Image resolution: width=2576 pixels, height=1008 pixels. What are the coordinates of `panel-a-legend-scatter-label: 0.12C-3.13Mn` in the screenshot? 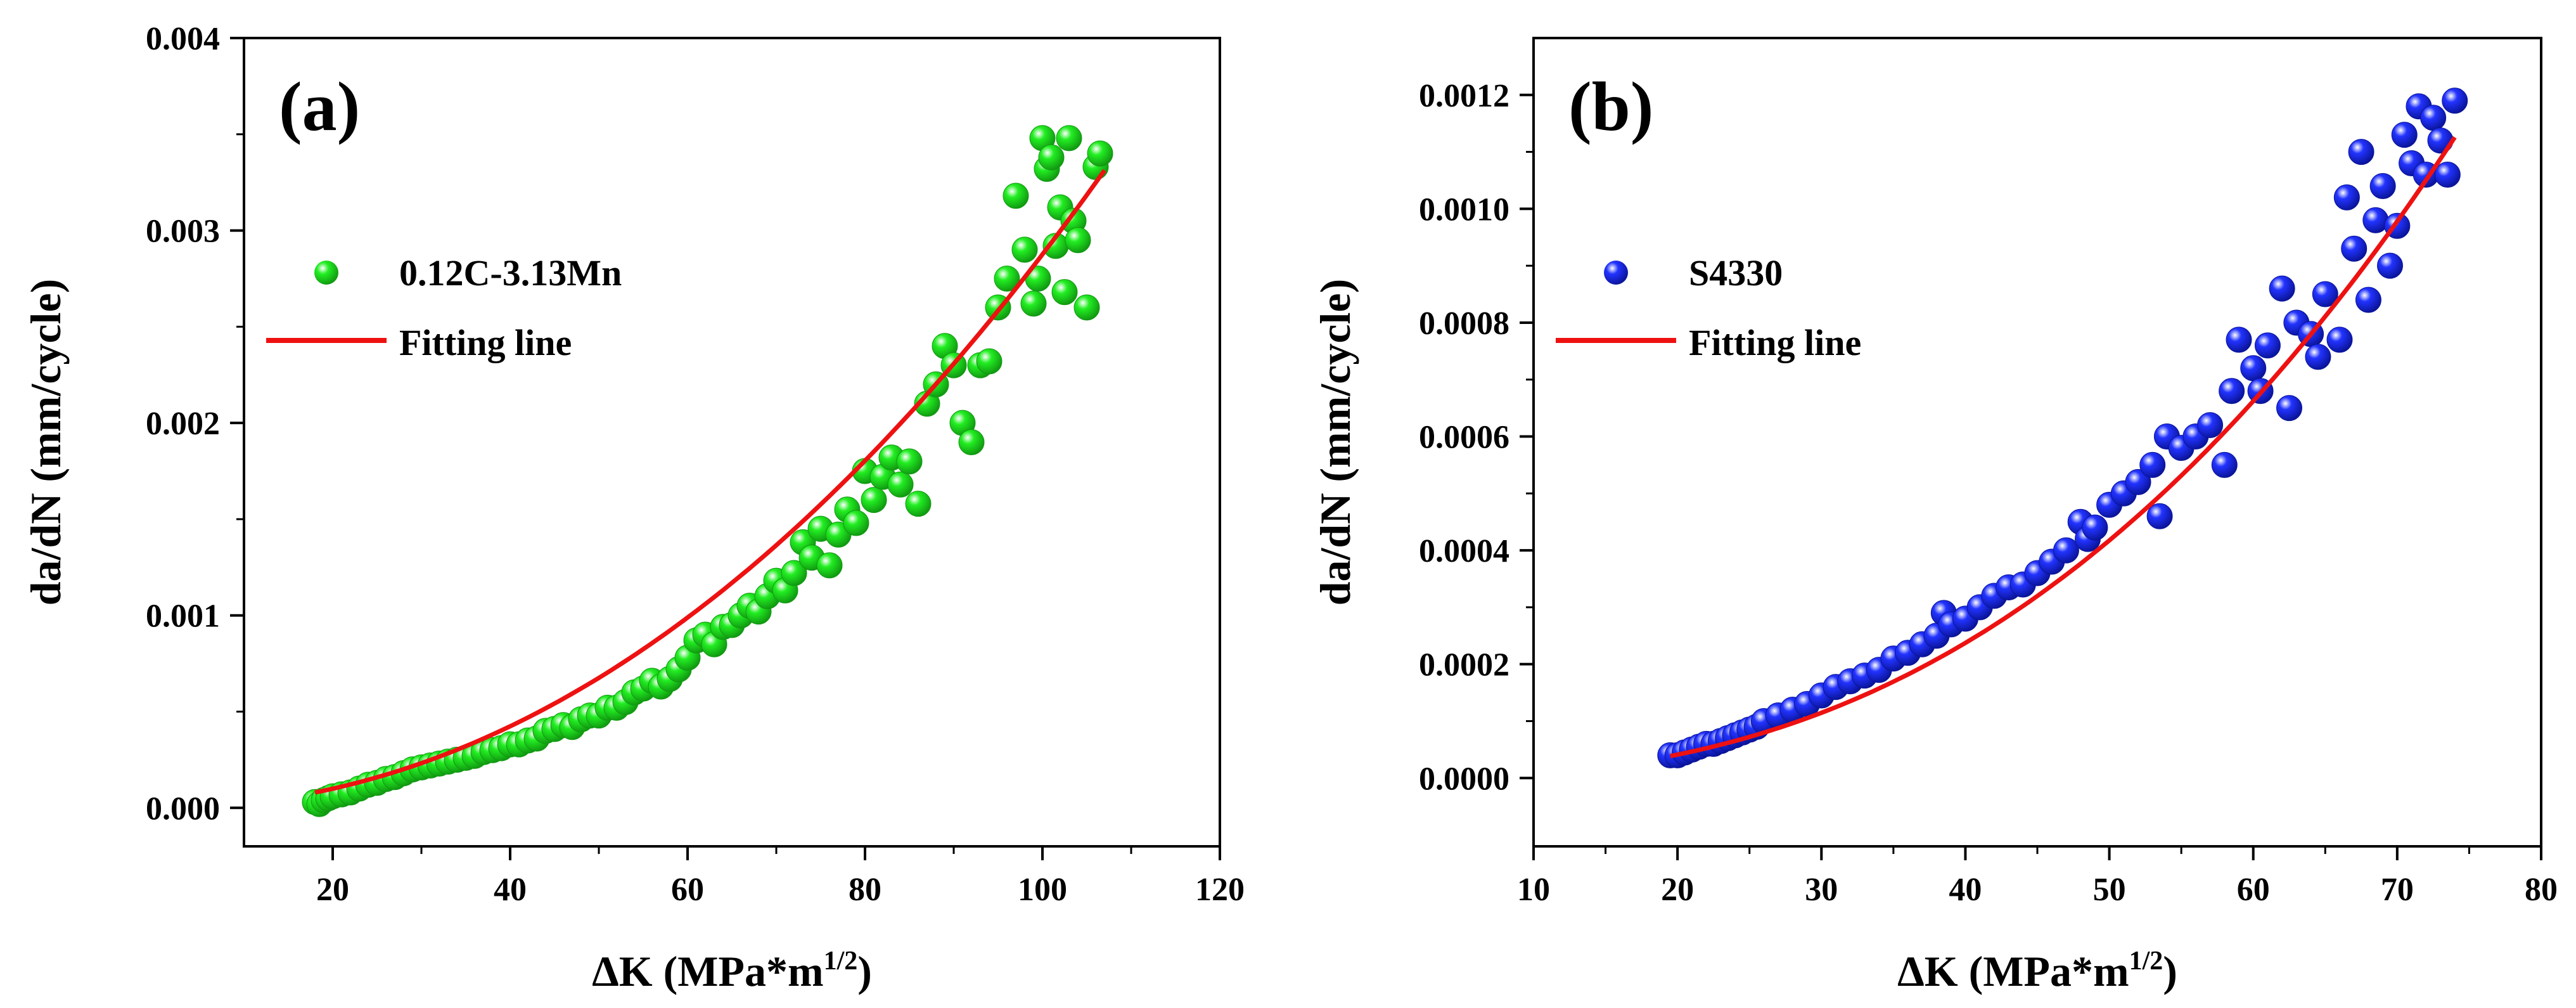 It's located at (510, 273).